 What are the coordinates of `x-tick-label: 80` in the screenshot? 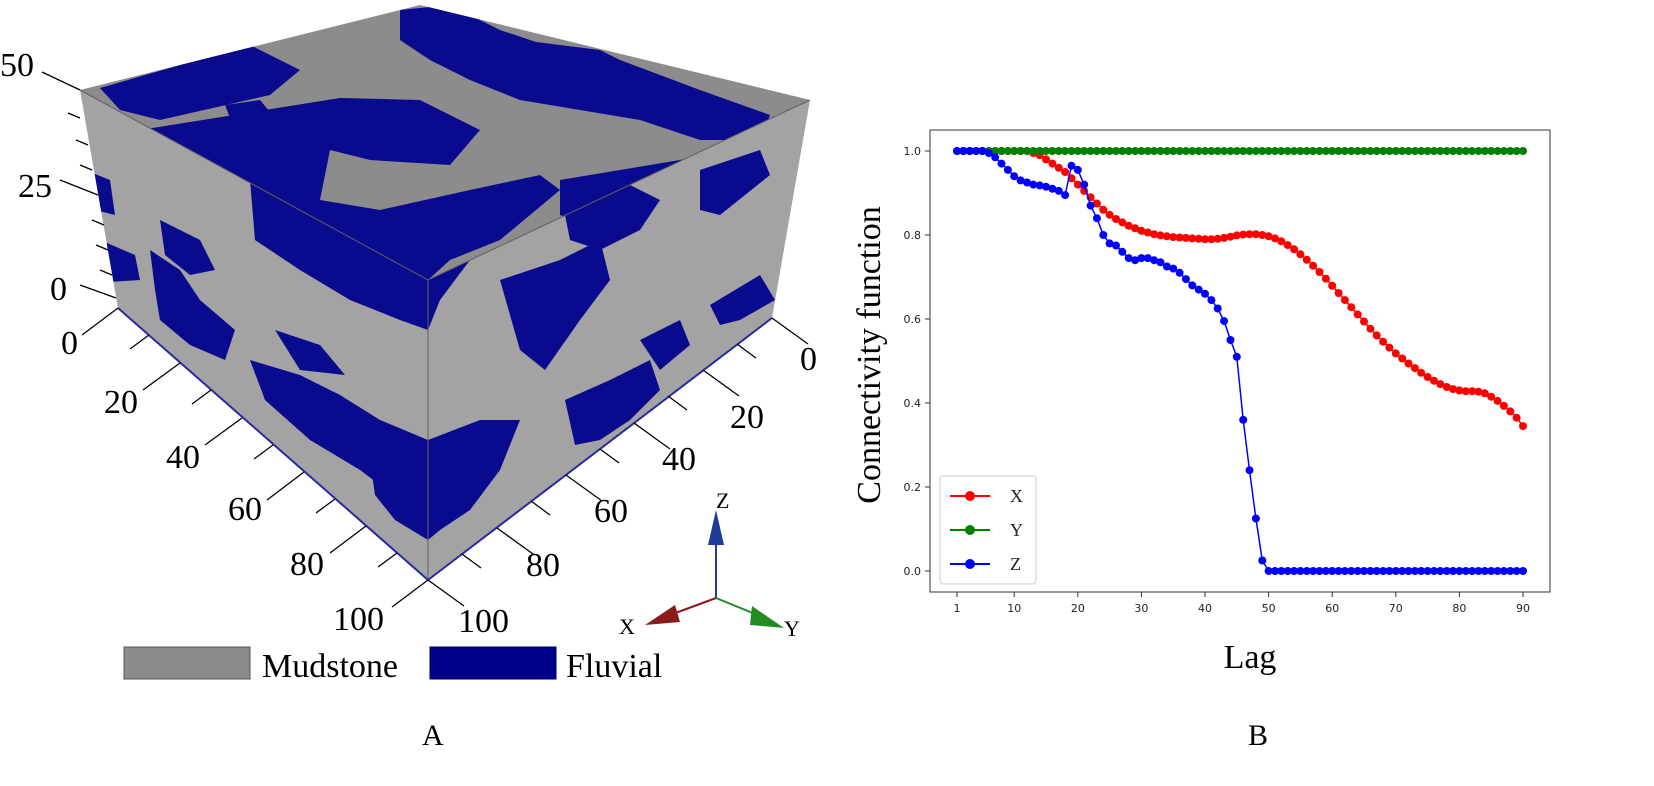 It's located at (307, 564).